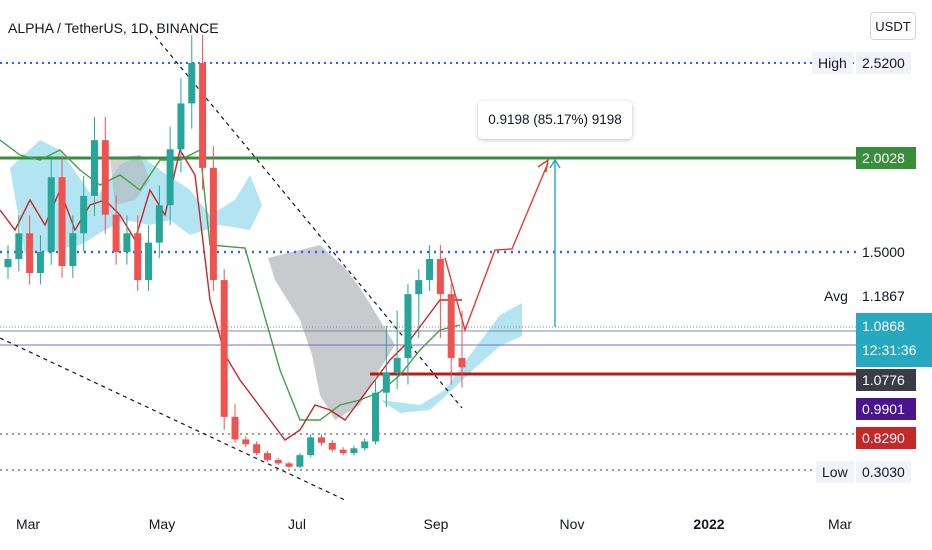  I want to click on projection-arrow, so click(502, 245).